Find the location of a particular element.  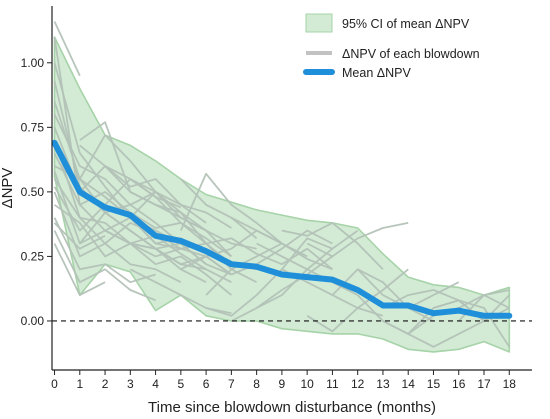

x-axis-title: Time since blowdown disturbance (months) is located at coordinates (292, 407).